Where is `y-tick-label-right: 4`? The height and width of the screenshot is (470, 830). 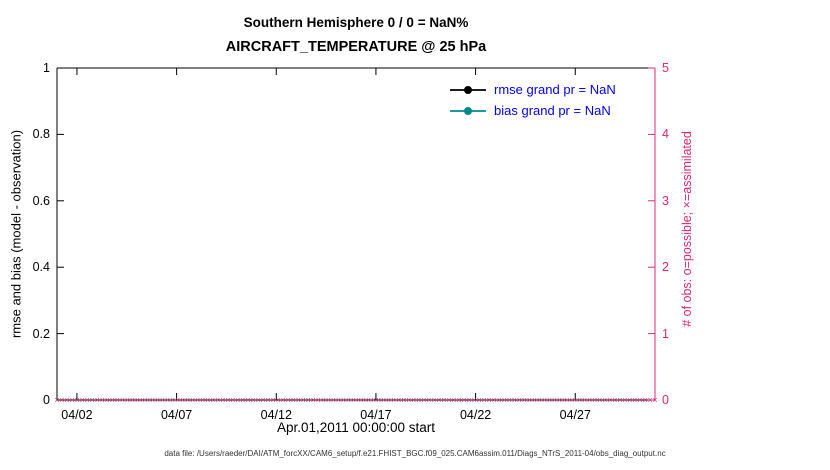 y-tick-label-right: 4 is located at coordinates (665, 134).